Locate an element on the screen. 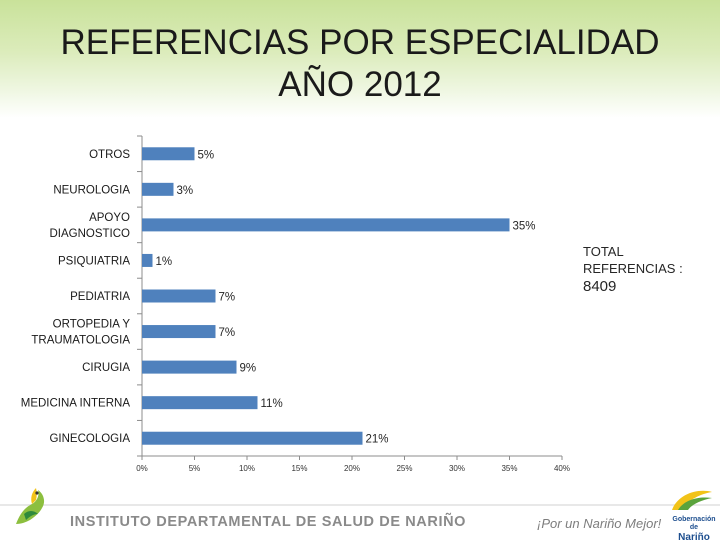 The width and height of the screenshot is (720, 543). footer-slogan: ¡Por un Nariño Mejor! is located at coordinates (599, 523).